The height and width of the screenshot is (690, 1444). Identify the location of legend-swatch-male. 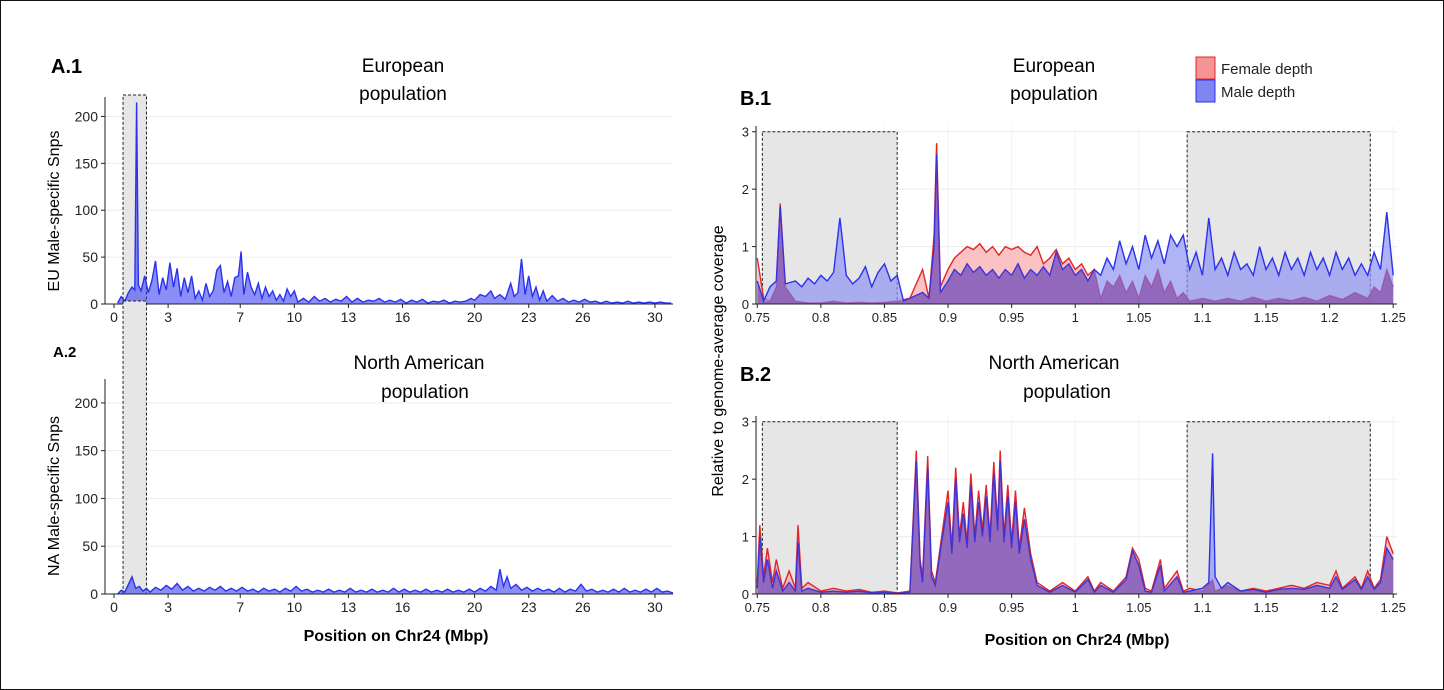
(1205, 91).